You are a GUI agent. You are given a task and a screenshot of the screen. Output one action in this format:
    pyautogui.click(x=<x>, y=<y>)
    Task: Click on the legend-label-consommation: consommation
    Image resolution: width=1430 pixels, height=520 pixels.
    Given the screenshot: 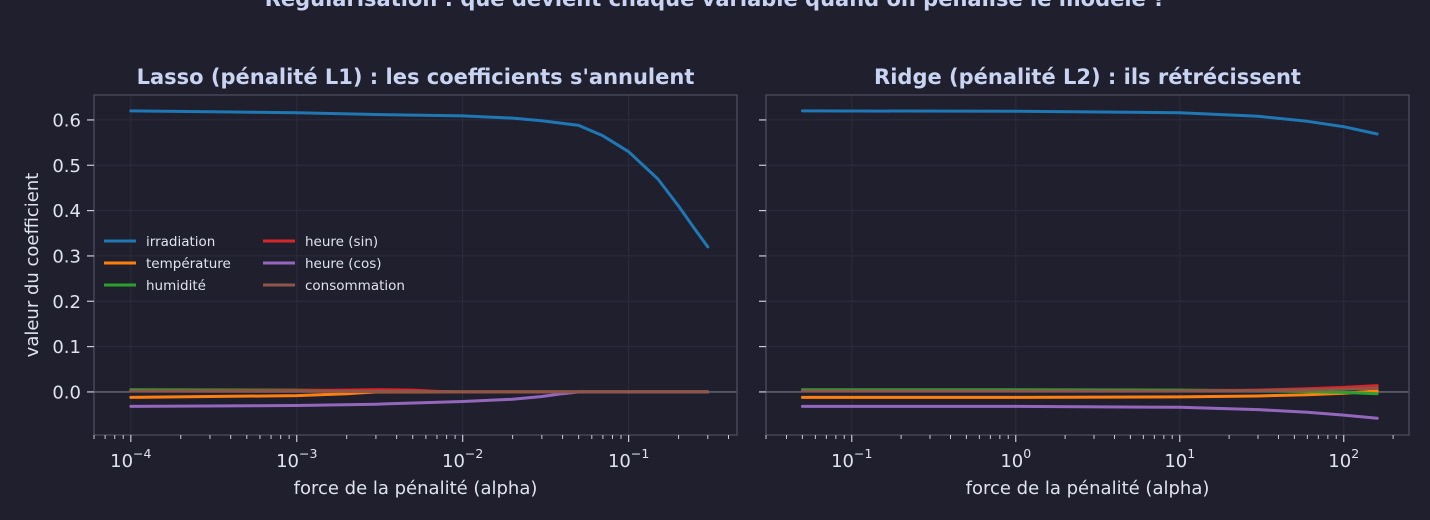 What is the action you would take?
    pyautogui.click(x=355, y=286)
    